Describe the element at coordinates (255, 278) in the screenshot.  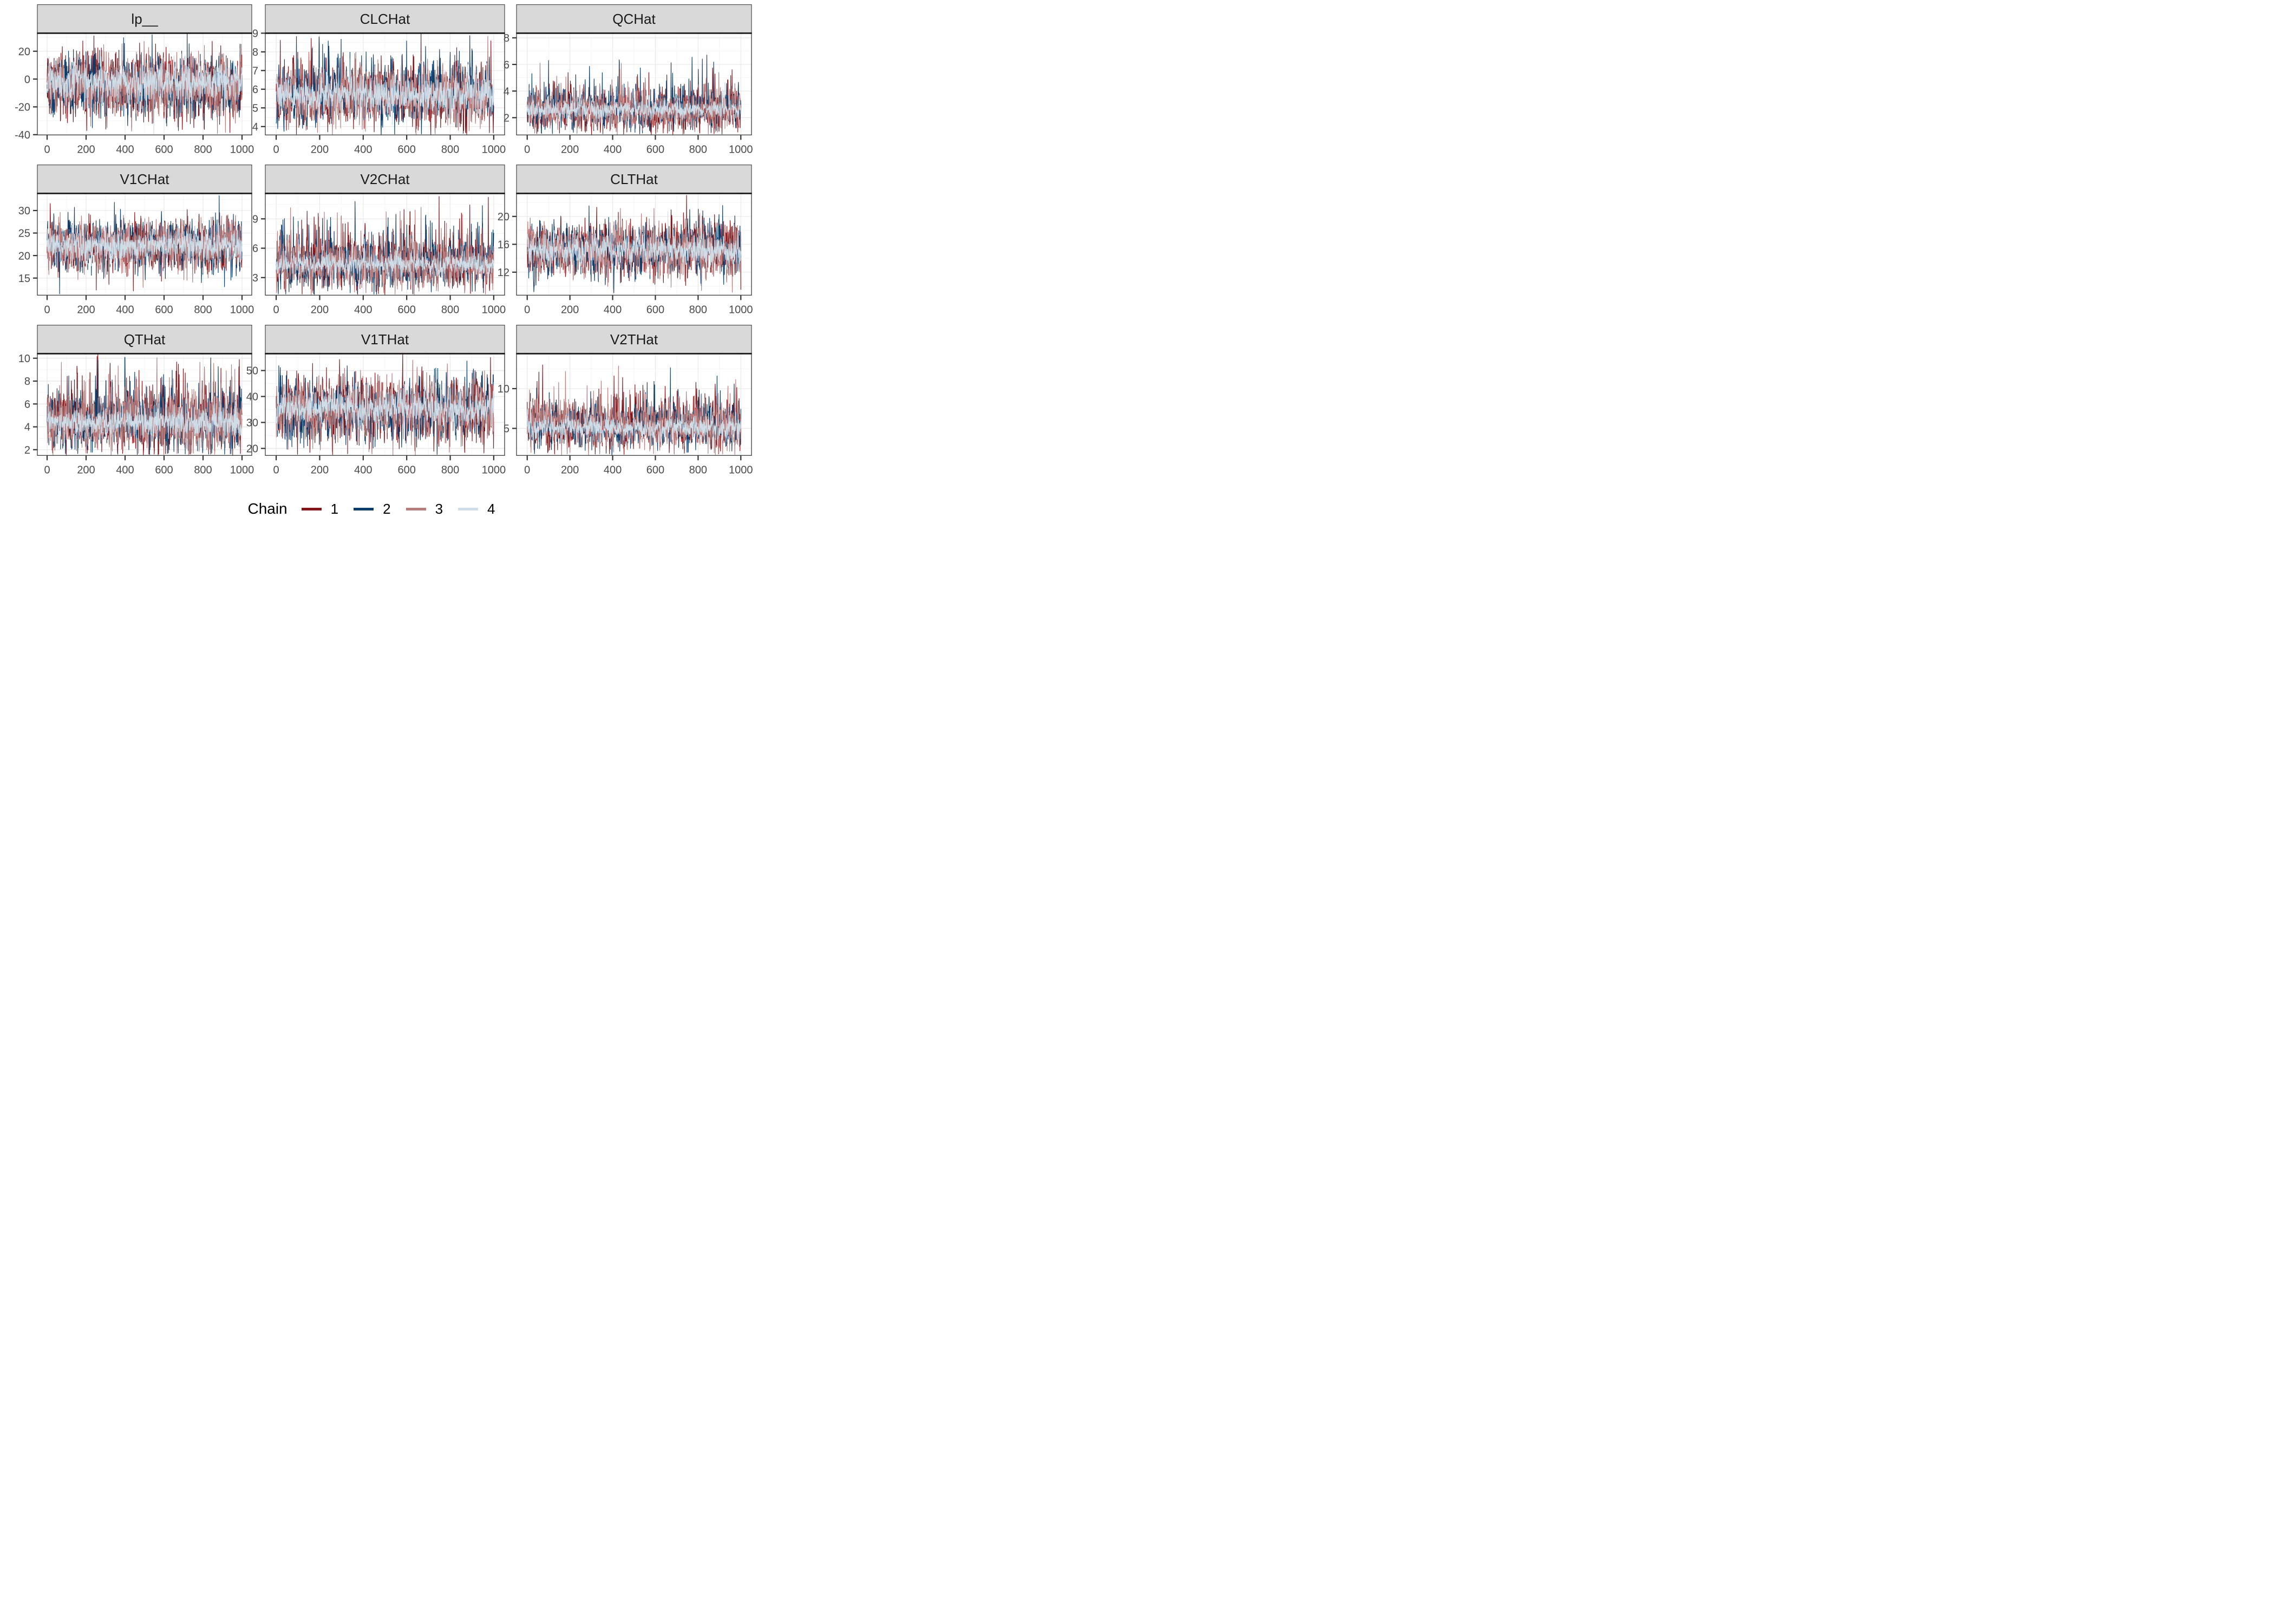
I see `y-tick-label: 3` at that location.